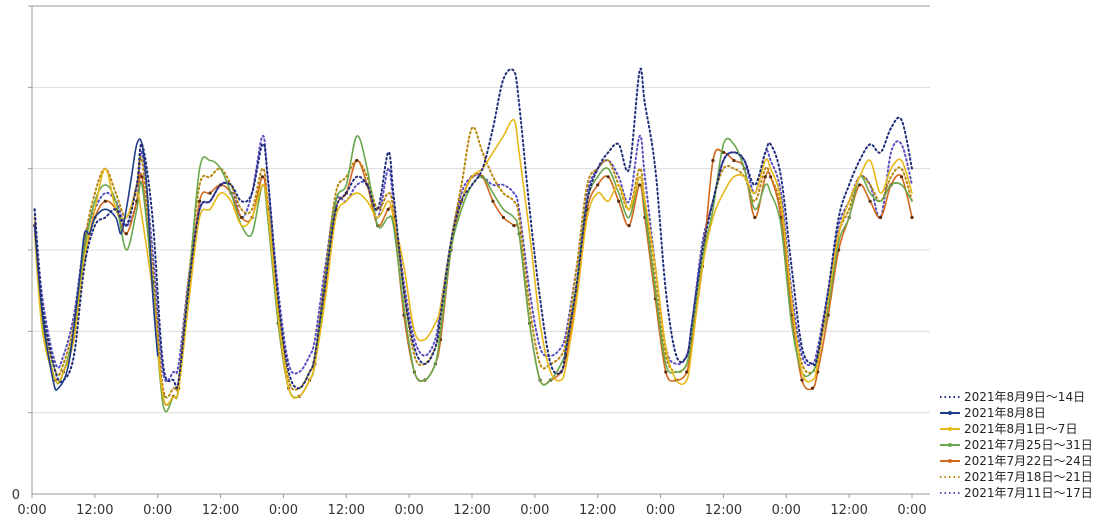  Describe the element at coordinates (1020, 429) in the screenshot. I see `legend-label: 2021年8月1日～7日` at that location.